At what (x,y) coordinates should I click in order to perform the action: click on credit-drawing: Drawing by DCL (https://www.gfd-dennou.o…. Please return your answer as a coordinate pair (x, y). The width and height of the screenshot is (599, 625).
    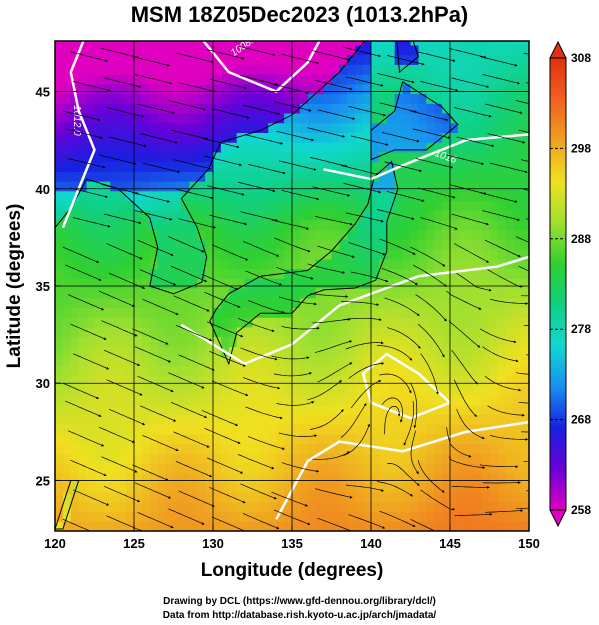
    Looking at the image, I should click on (299, 601).